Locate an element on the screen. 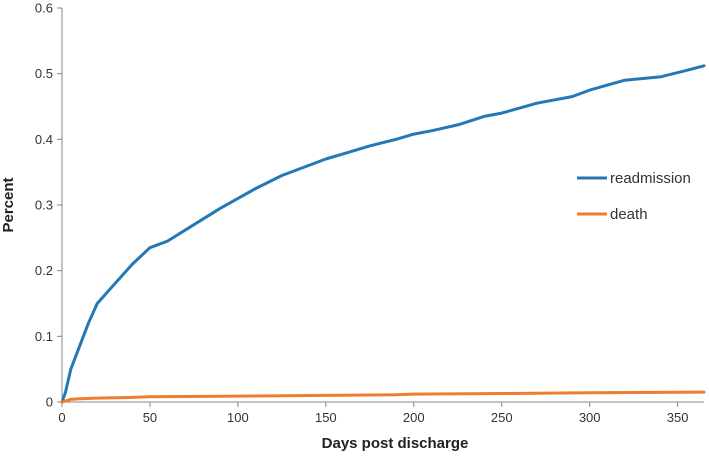 The width and height of the screenshot is (709, 460). x-tick-label: 300 is located at coordinates (590, 417).